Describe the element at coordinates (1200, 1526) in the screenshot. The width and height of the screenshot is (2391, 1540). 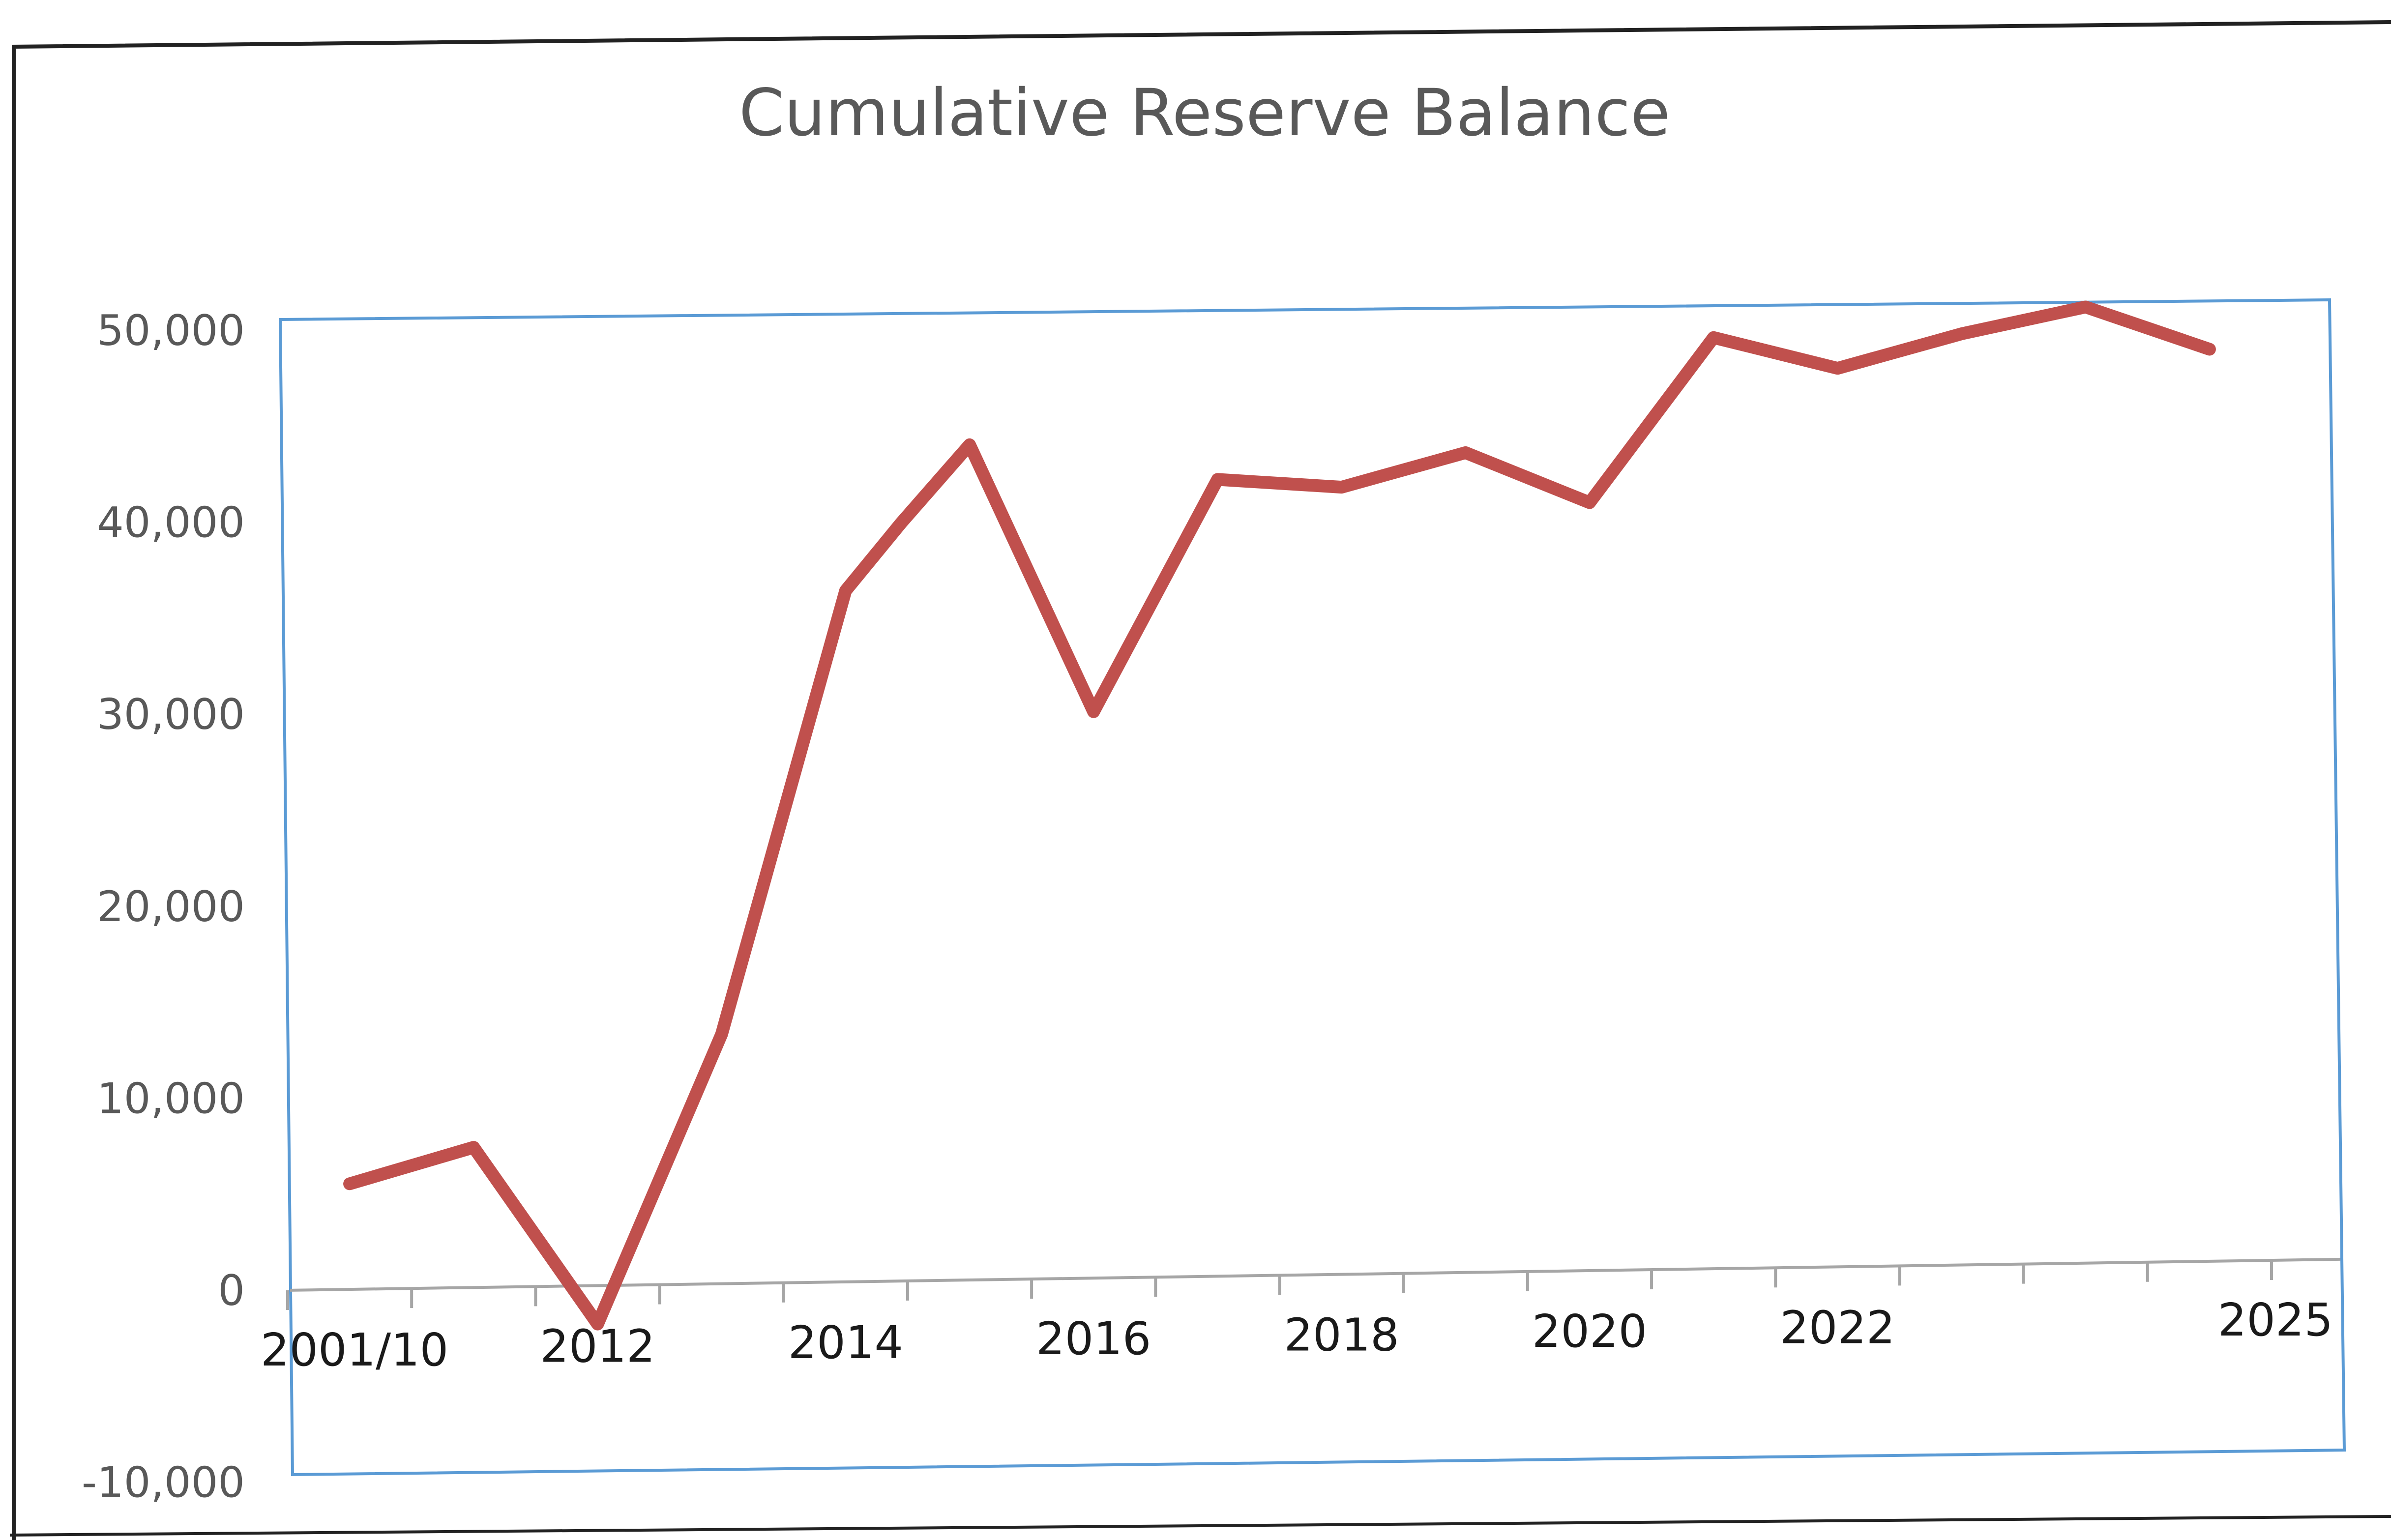
I see `outer-frame-bottom` at that location.